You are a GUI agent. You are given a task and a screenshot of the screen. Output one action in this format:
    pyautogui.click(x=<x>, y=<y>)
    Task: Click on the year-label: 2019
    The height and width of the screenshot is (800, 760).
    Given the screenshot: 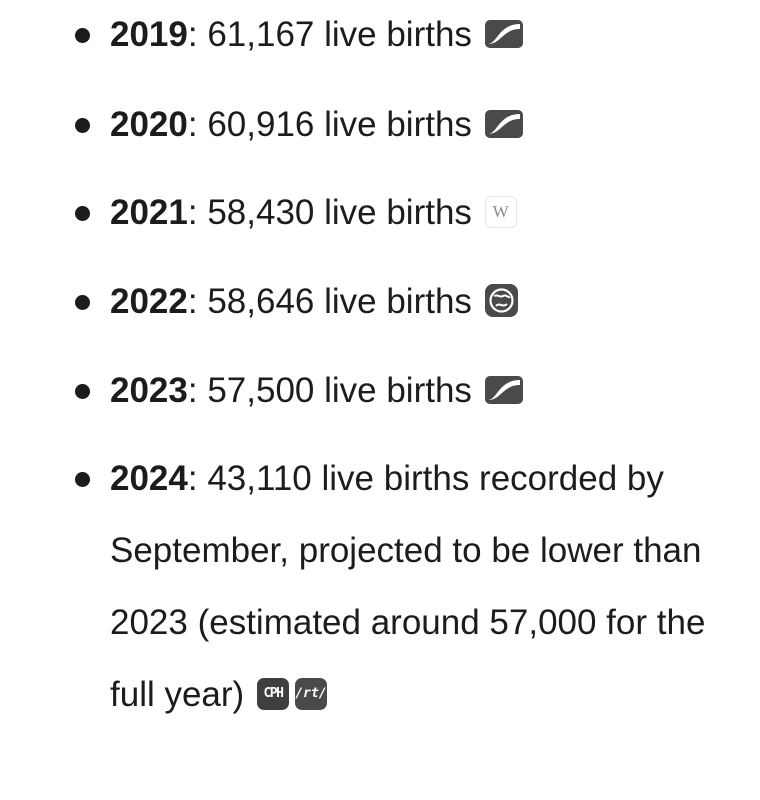 What is the action you would take?
    pyautogui.click(x=149, y=34)
    